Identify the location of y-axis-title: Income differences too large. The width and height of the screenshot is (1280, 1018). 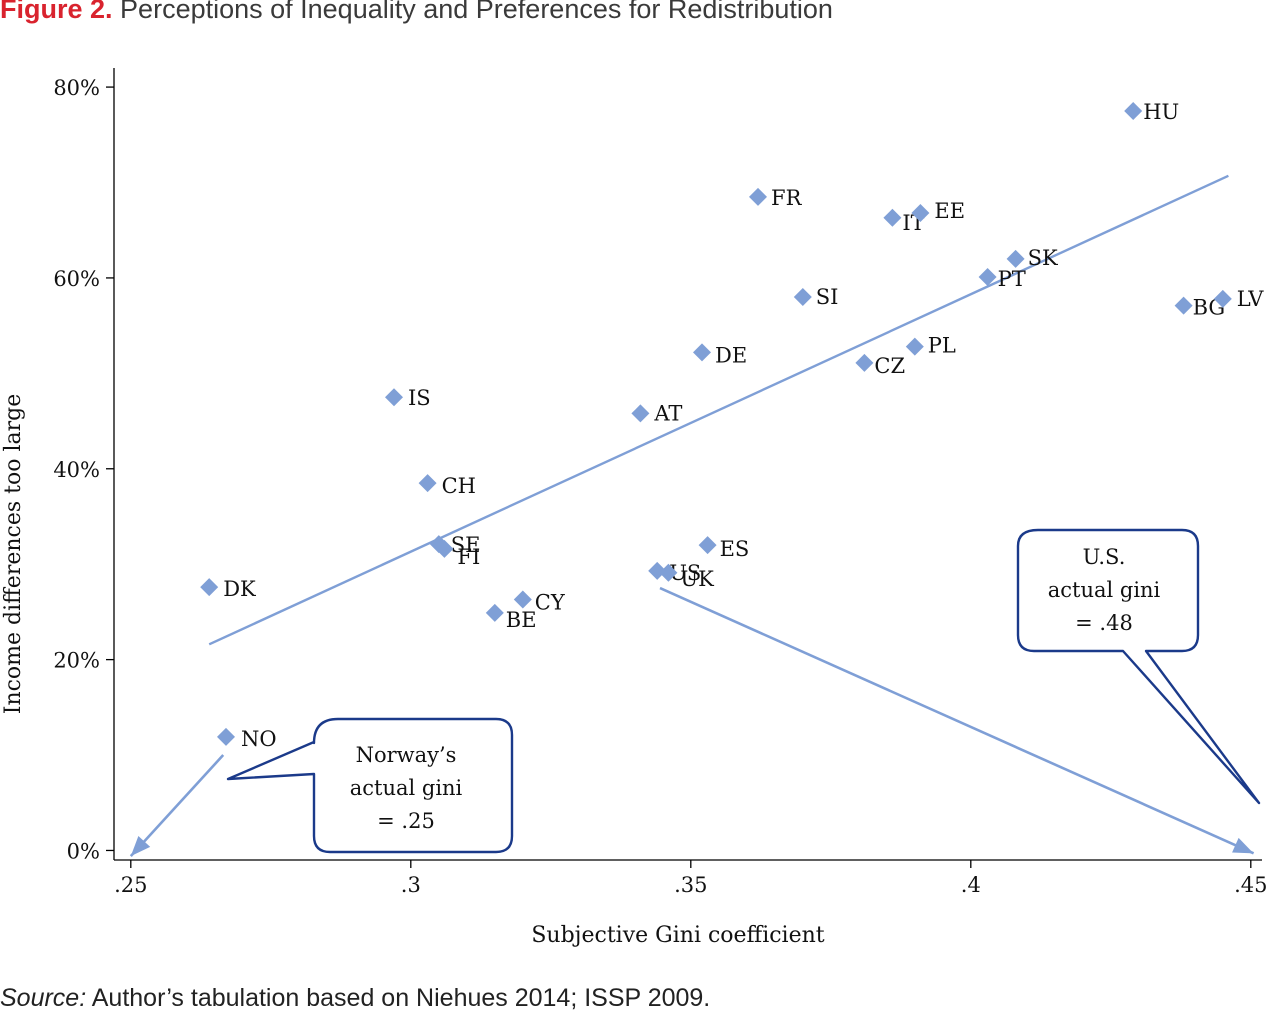
(13, 554).